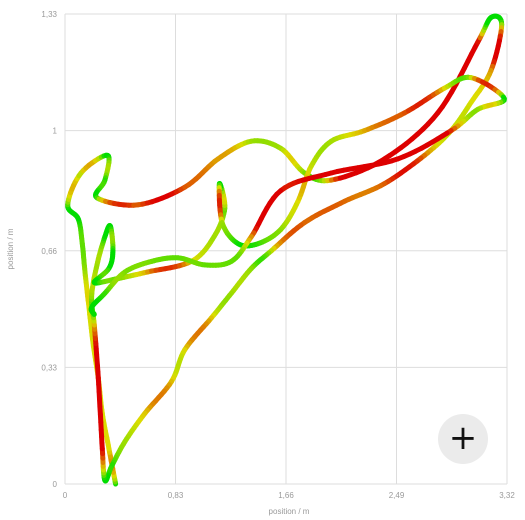 Image resolution: width=525 pixels, height=520 pixels. What do you see at coordinates (507, 495) in the screenshot?
I see `x-tick-label: 3,32` at bounding box center [507, 495].